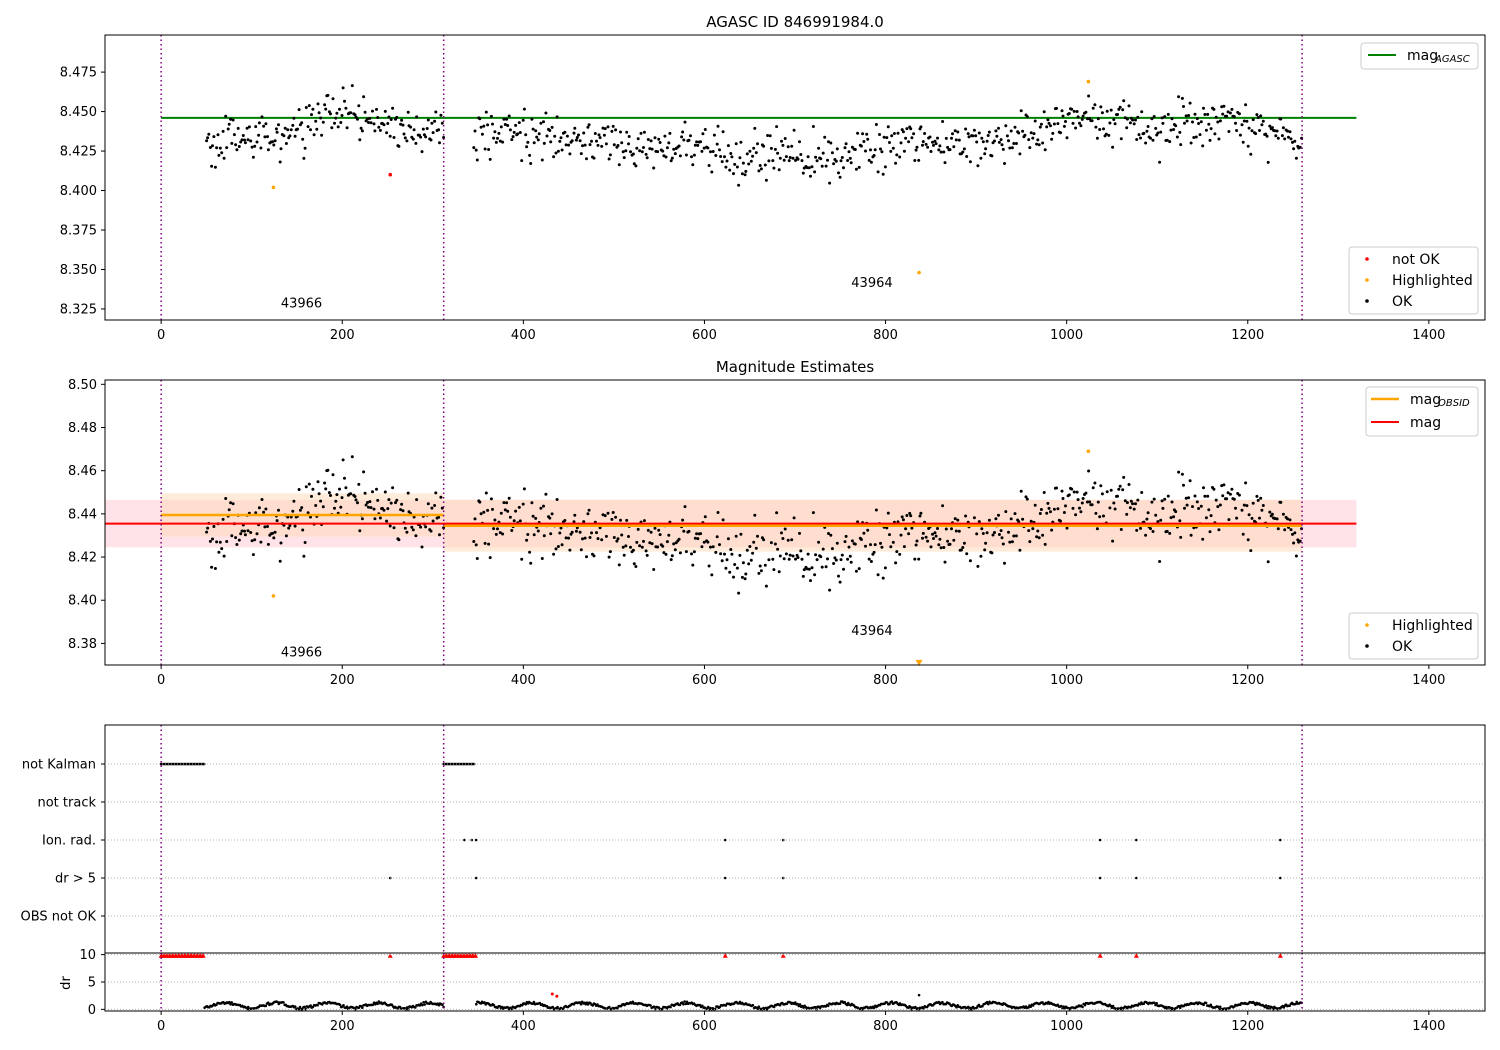 The image size is (1500, 1050). Describe the element at coordinates (1367, 646) in the screenshot. I see `legend-marker-ok` at that location.